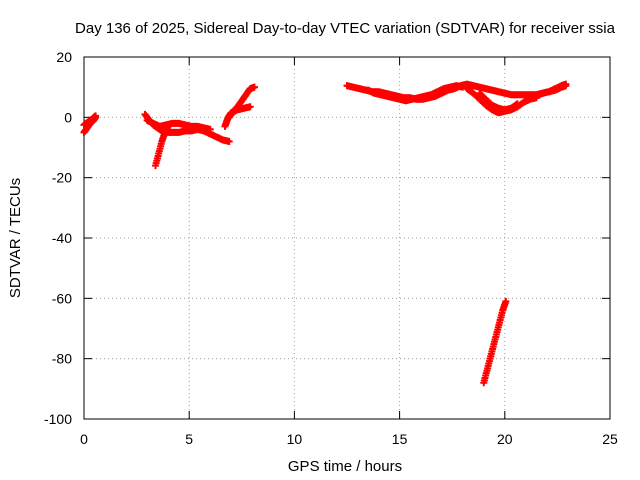 This screenshot has width=640, height=480. What do you see at coordinates (62, 238) in the screenshot?
I see `y-tick-label: -40` at bounding box center [62, 238].